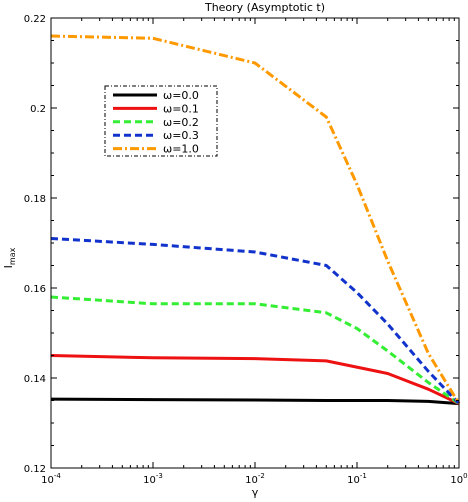  What do you see at coordinates (153, 479) in the screenshot?
I see `x-tick-label: 10⁻³` at bounding box center [153, 479].